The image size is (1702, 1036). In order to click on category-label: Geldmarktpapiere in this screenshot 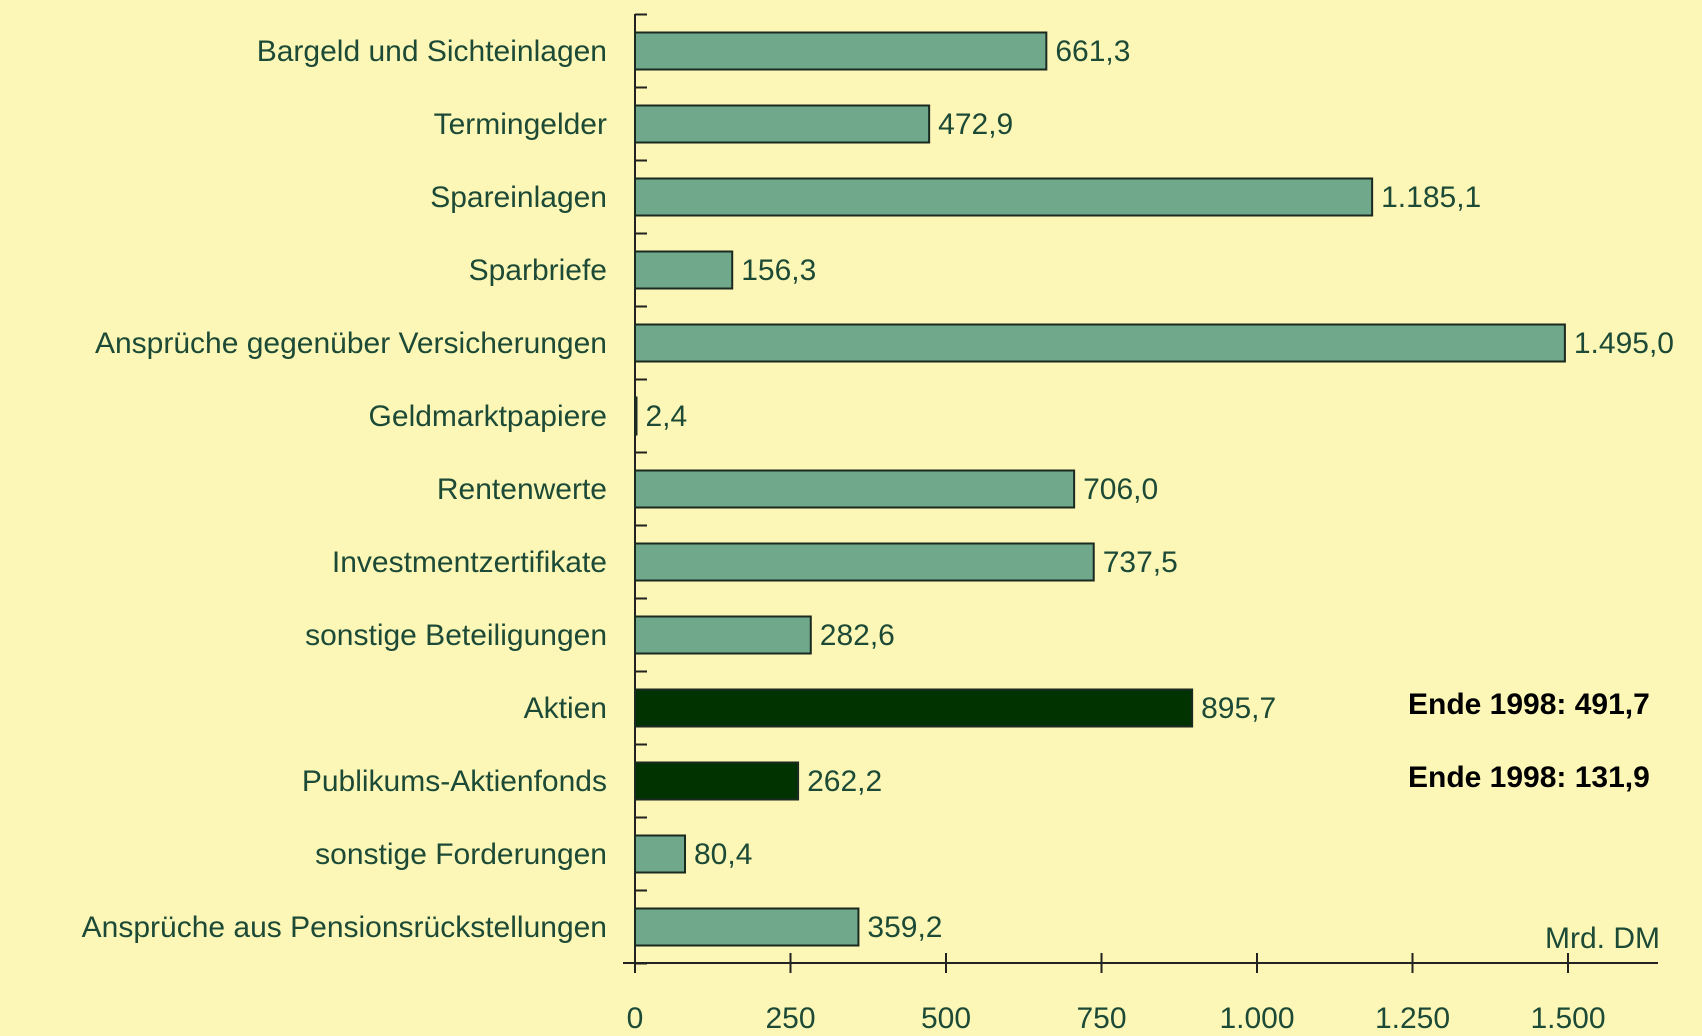, I will do `click(488, 416)`.